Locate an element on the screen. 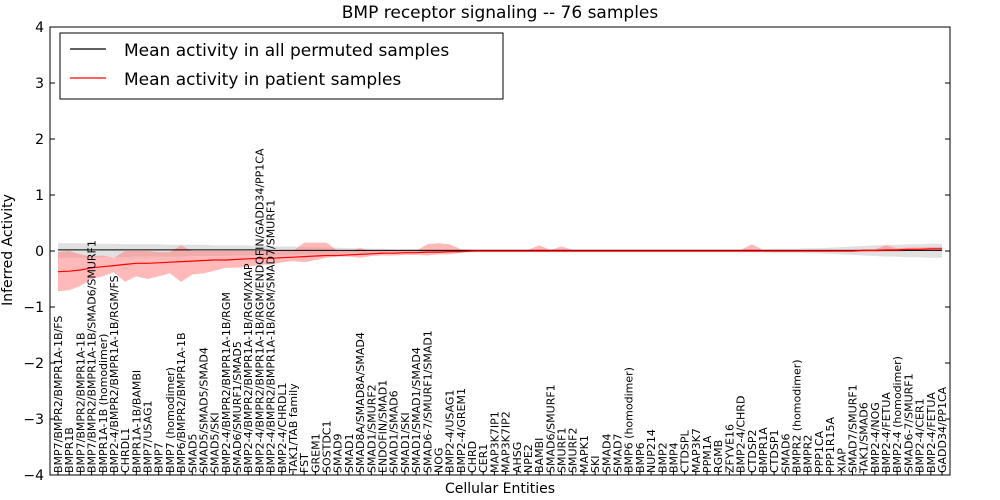  x-tick-label: MAPK1 is located at coordinates (584, 454).